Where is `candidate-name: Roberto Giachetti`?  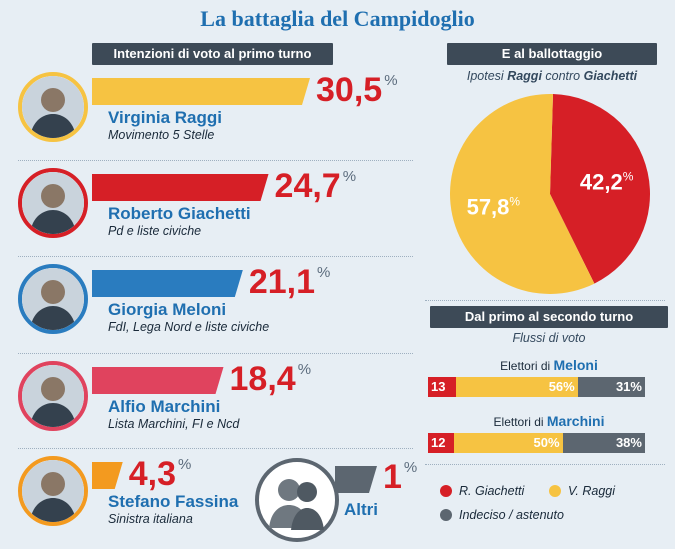
candidate-name: Roberto Giachetti is located at coordinates (179, 213).